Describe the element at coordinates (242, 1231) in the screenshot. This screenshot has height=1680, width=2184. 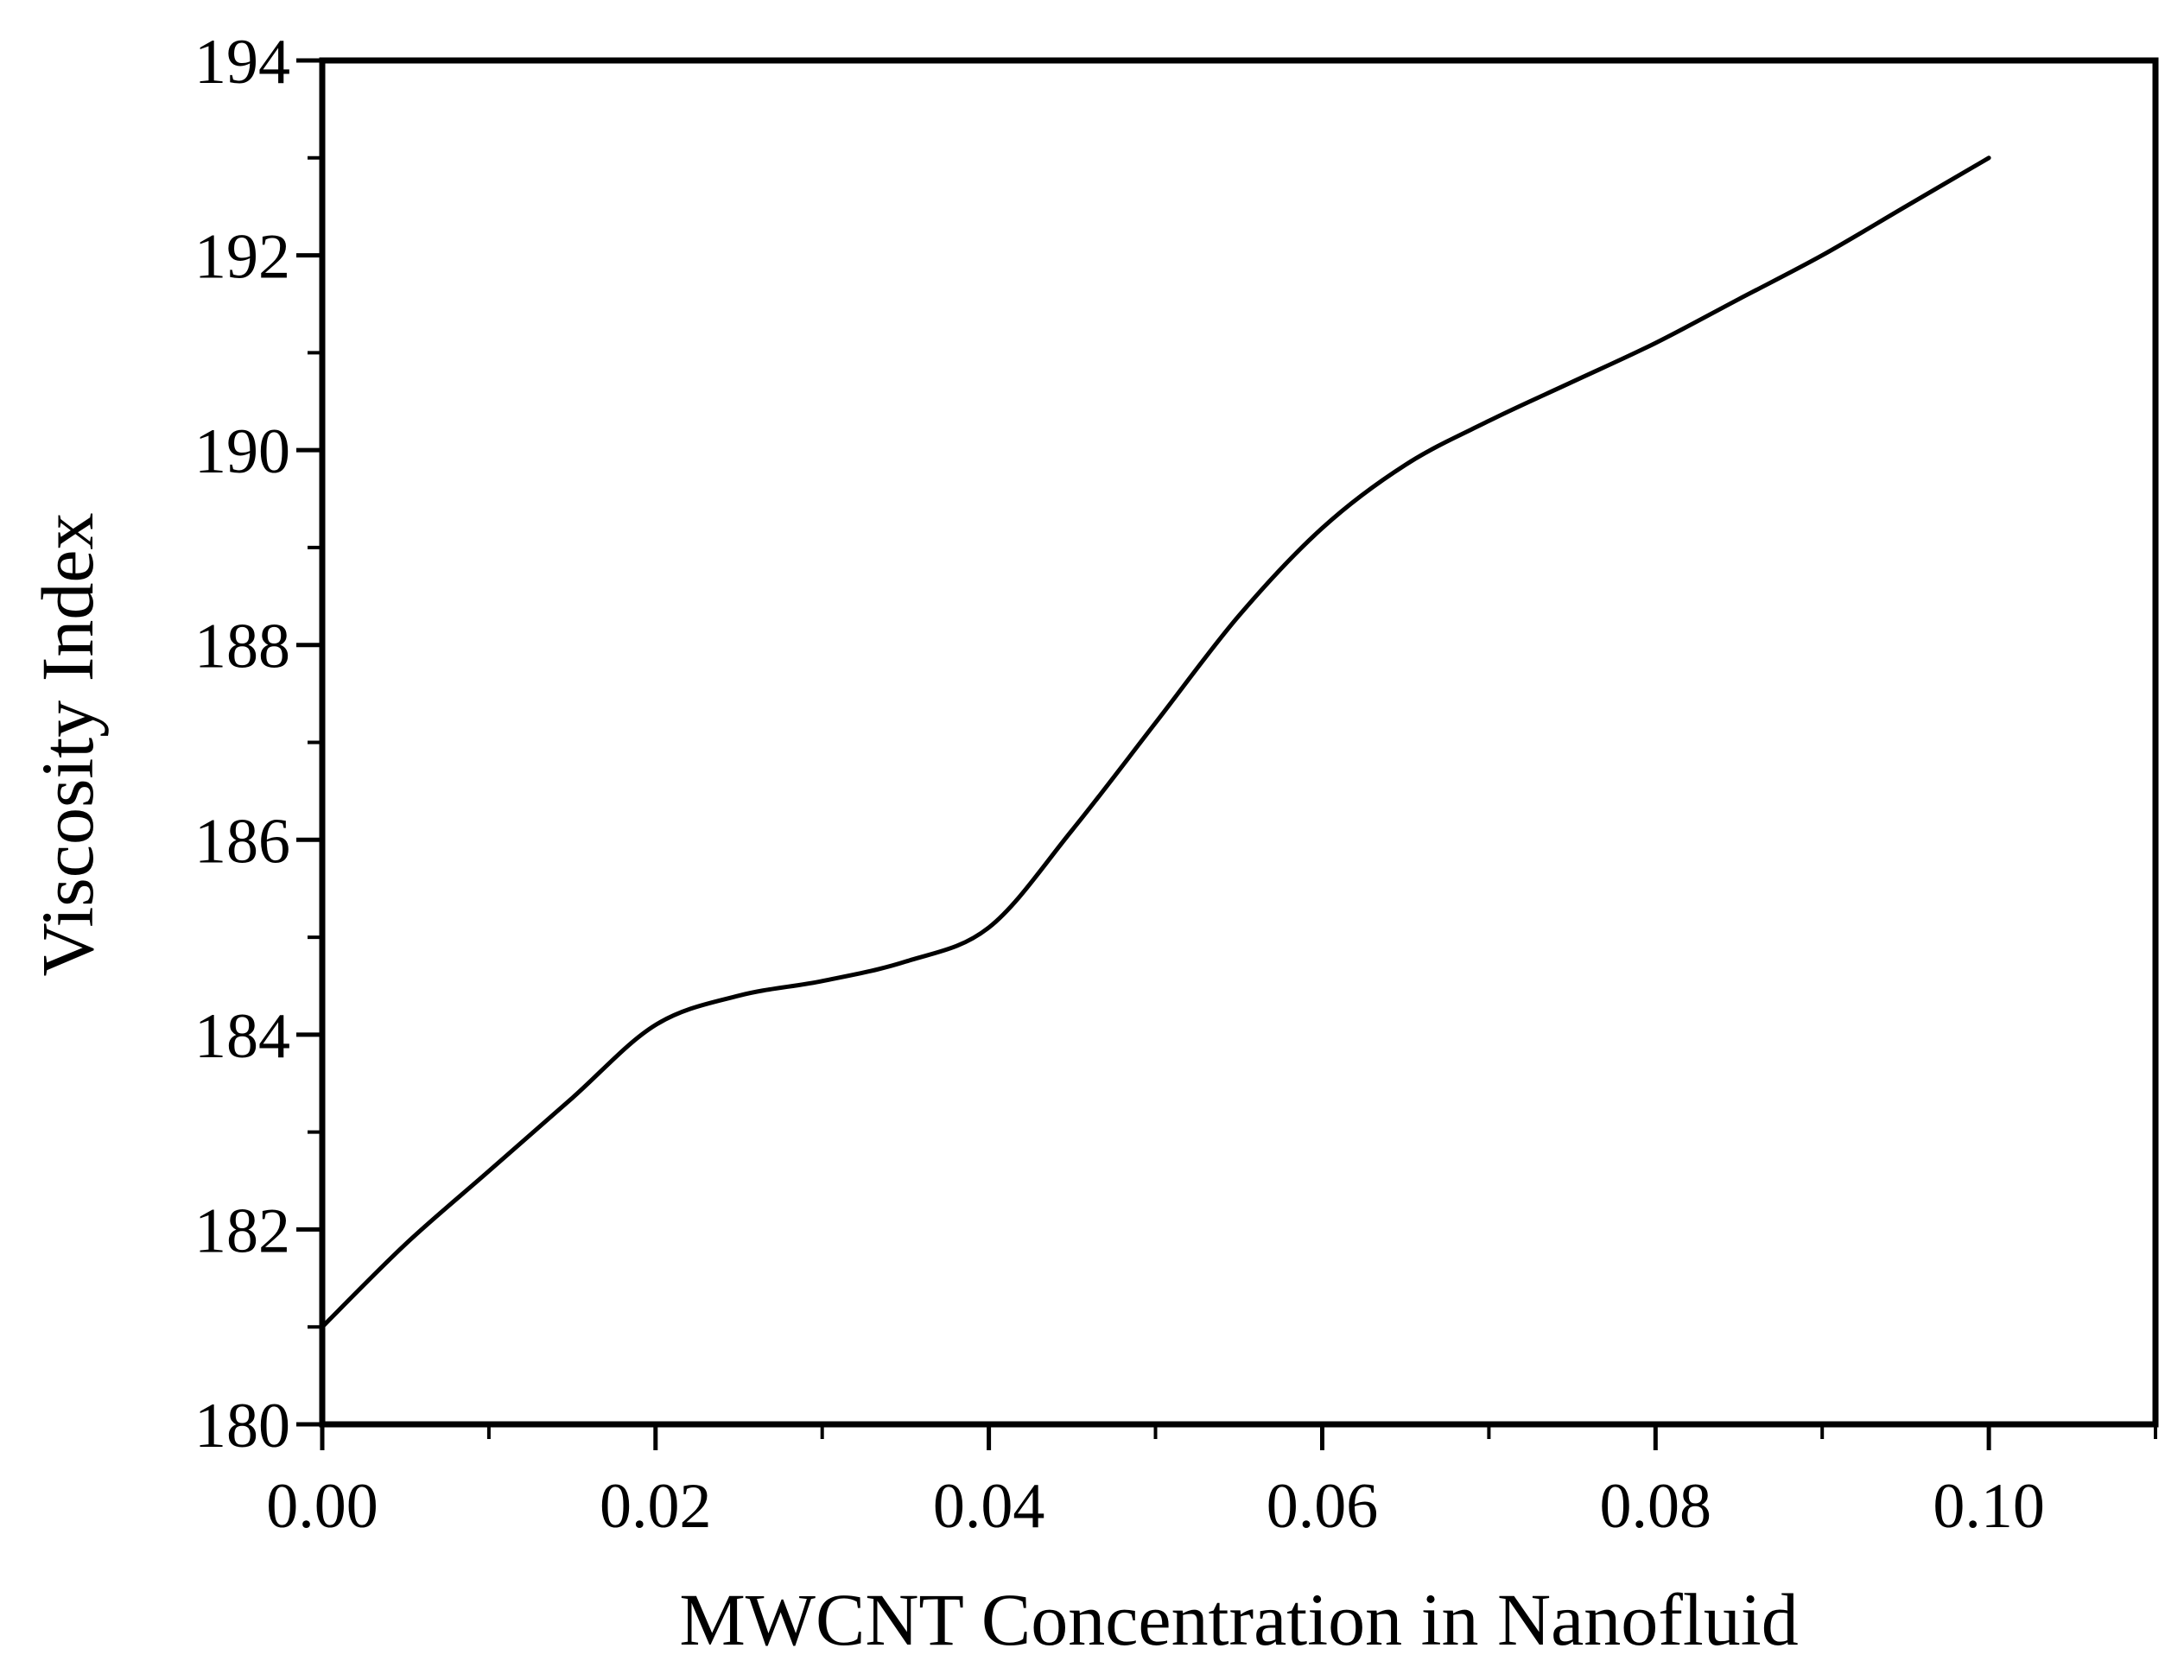
I see `y-tick-label: 182` at that location.